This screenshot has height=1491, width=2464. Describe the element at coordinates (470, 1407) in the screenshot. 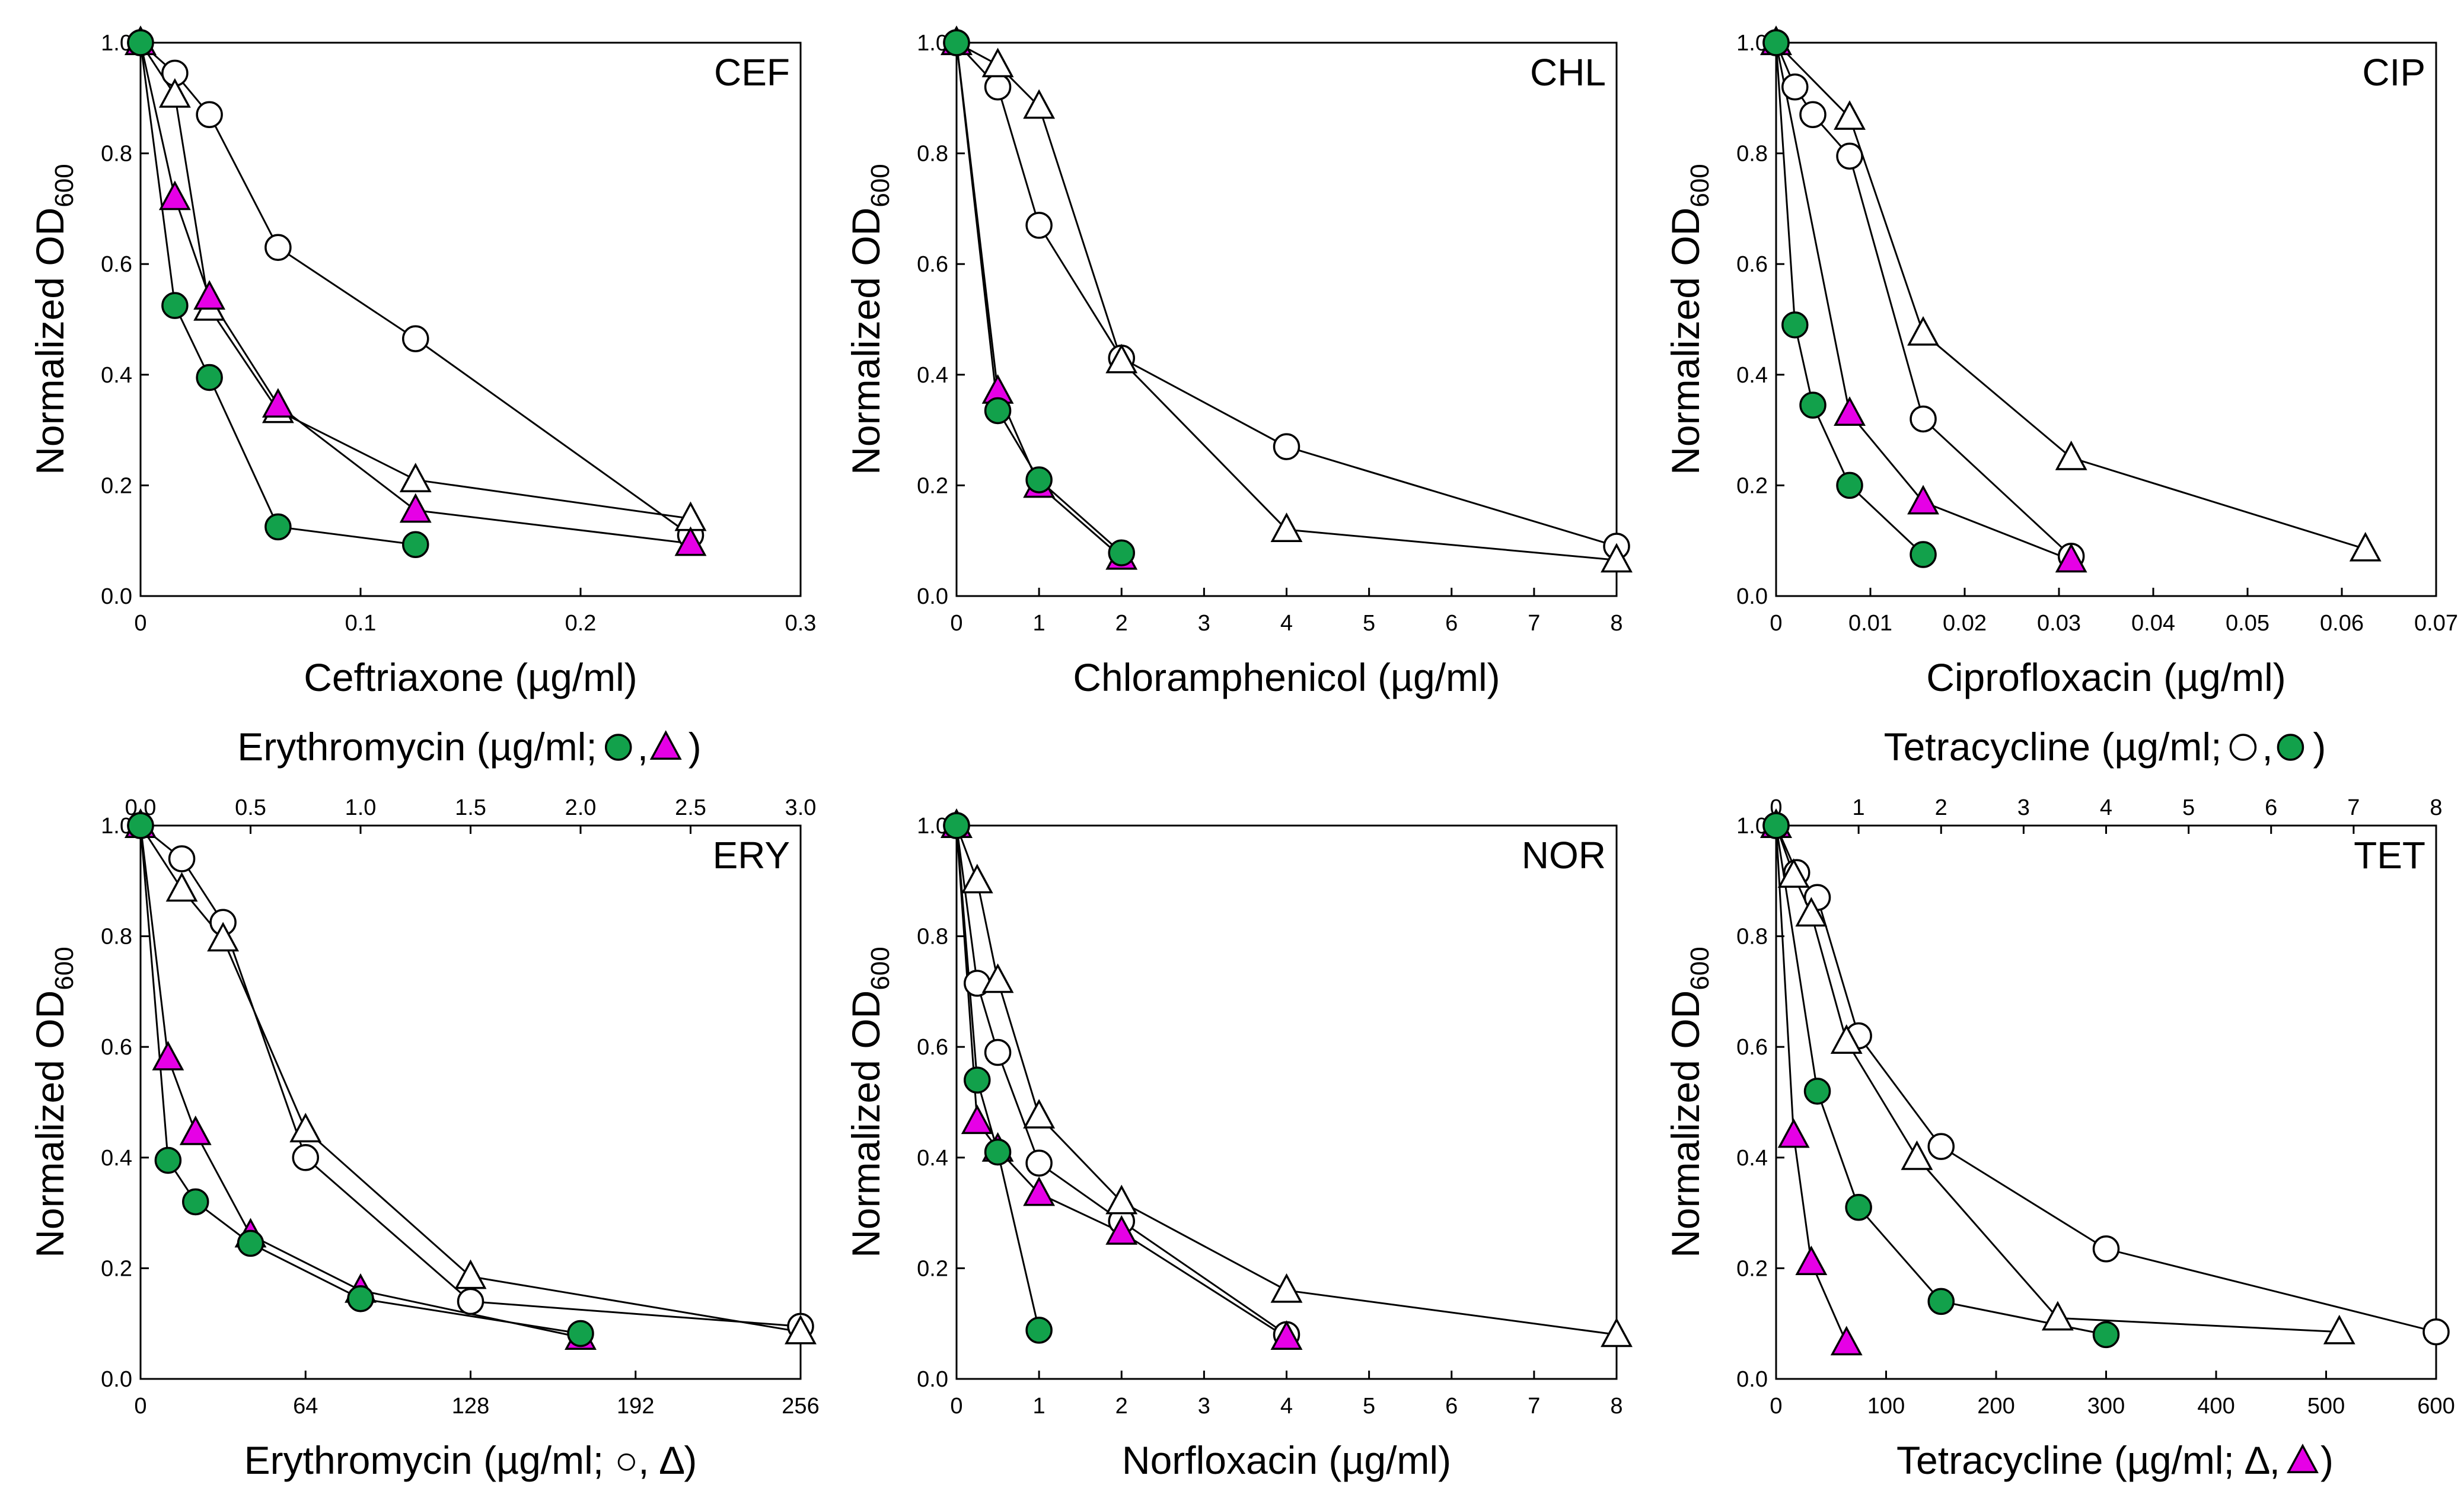

I see `x-tick-label: 128` at that location.